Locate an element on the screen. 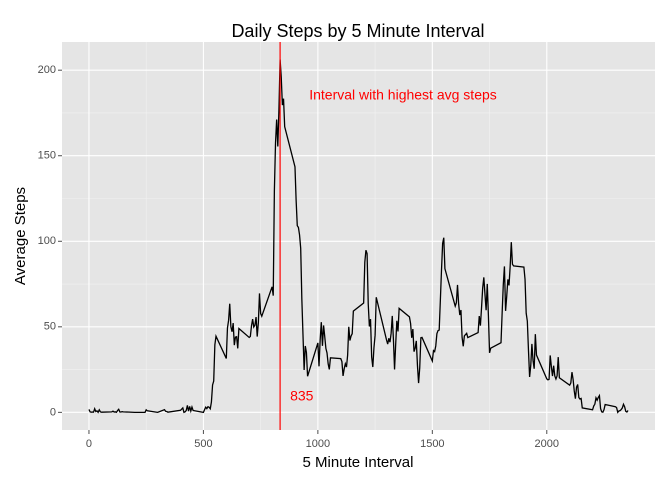 This screenshot has height=480, width=672. x-axis-title: 5 Minute Interval is located at coordinates (358, 462).